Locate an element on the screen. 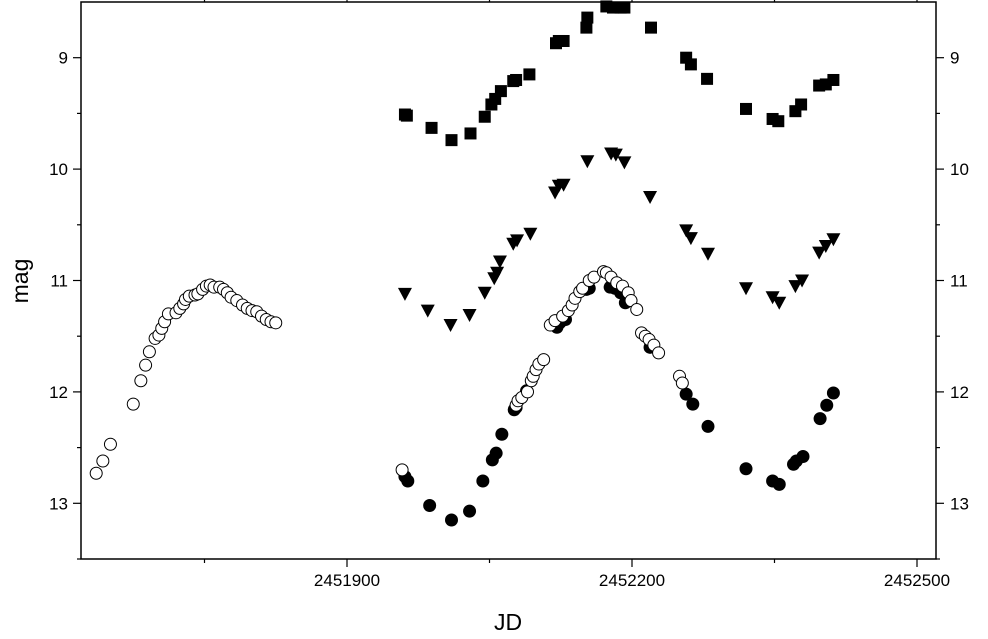  y-right-tick-label: 9 is located at coordinates (954, 58).